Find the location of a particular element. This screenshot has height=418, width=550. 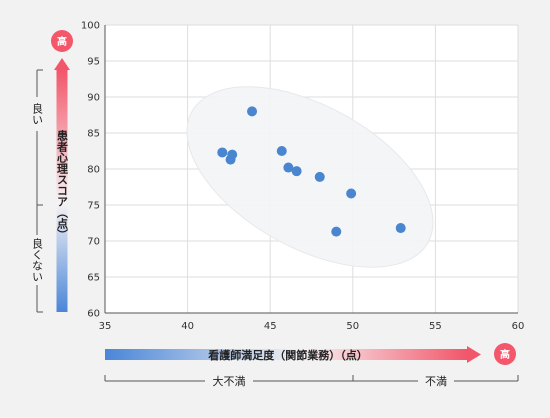

x-high-badge-text: 高 is located at coordinates (505, 354).